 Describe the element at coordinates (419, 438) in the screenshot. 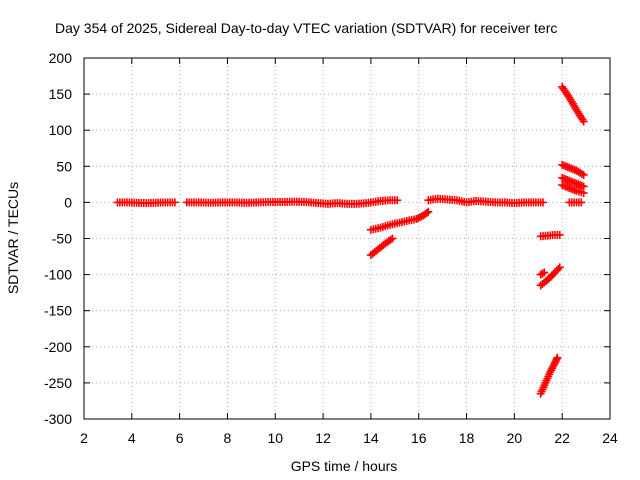

I see `x-tick-label: 16` at that location.